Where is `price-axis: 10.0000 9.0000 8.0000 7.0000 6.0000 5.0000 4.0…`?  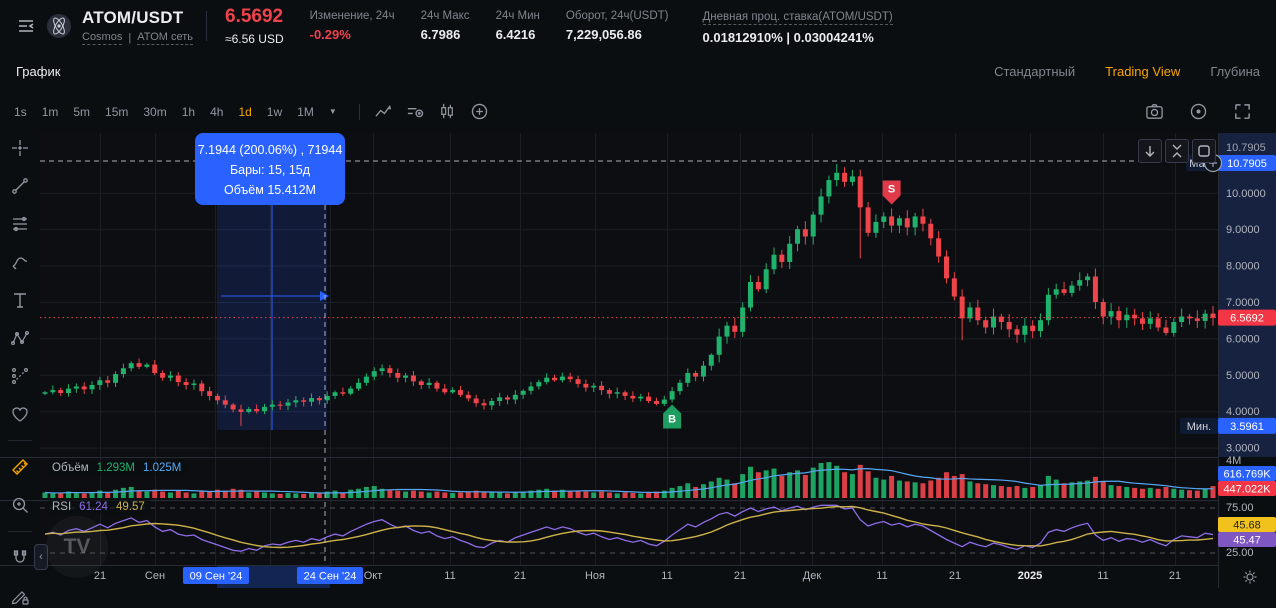 price-axis: 10.0000 9.0000 8.0000 7.0000 6.0000 5.0000 4.0… is located at coordinates (1228, 360).